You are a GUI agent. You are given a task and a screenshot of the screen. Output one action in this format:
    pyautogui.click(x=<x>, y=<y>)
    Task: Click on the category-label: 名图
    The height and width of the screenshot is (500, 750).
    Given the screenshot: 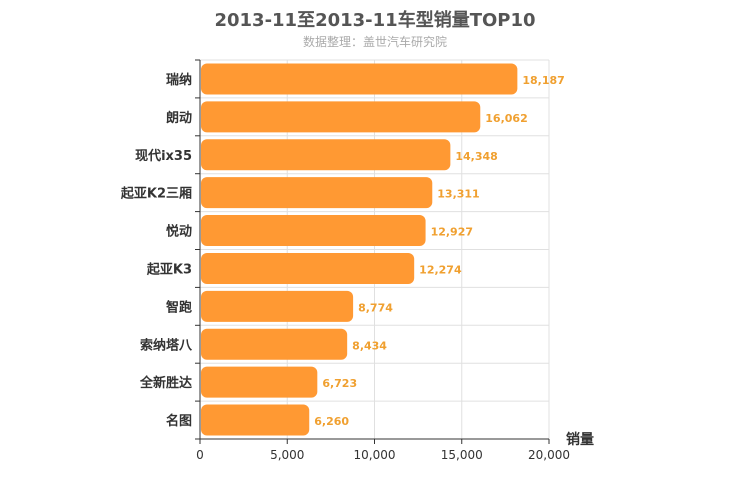 What is the action you would take?
    pyautogui.click(x=179, y=421)
    